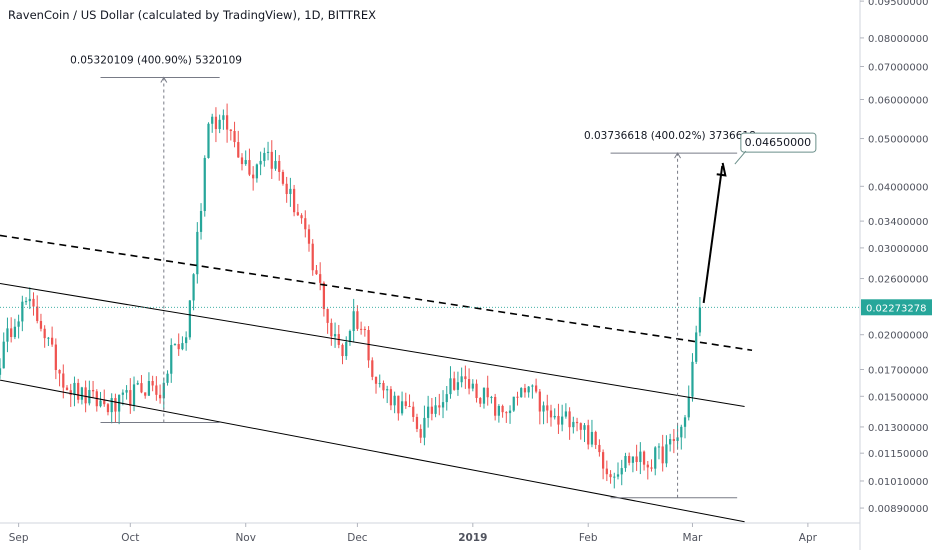  I want to click on y-tick-label: 0.04000000, so click(898, 187).